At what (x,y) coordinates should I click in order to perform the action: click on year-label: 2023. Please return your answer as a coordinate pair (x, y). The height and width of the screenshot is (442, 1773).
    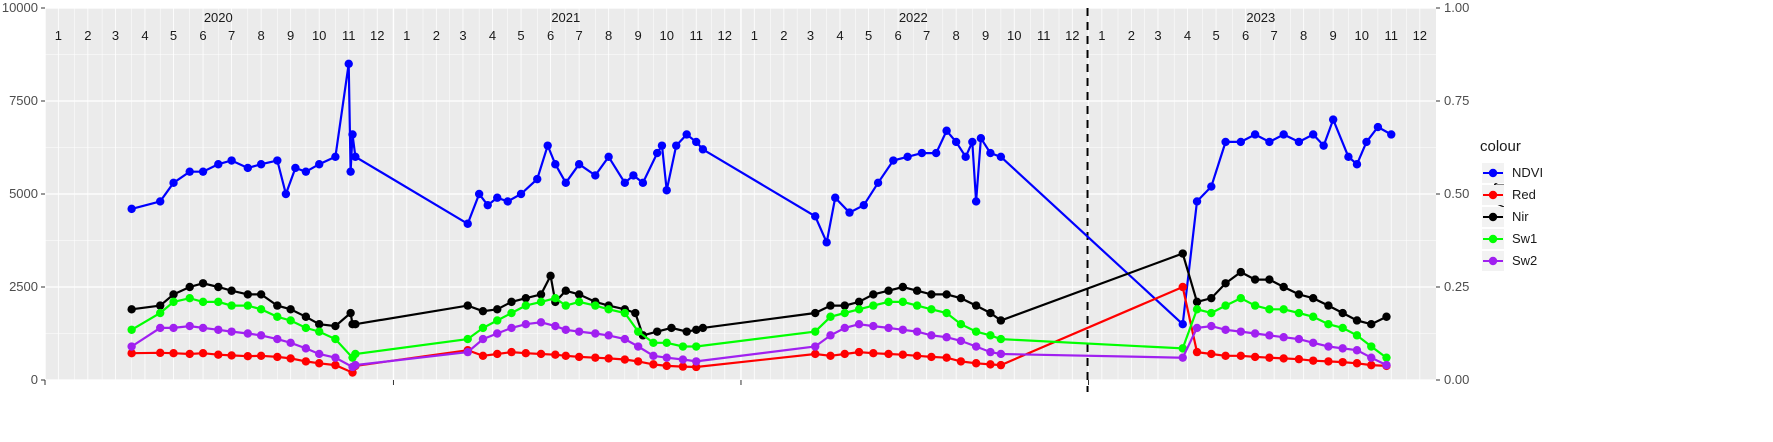
    Looking at the image, I should click on (1260, 17).